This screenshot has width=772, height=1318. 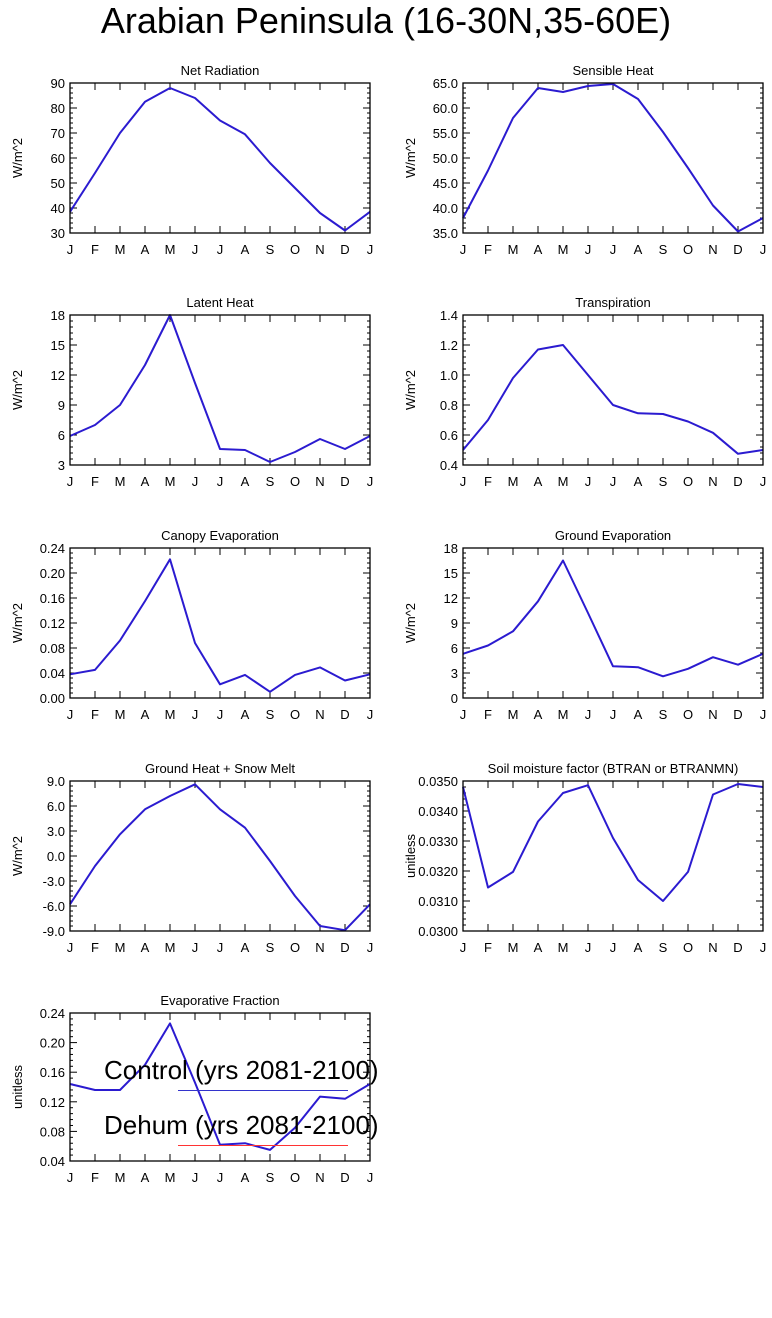 I want to click on y-tick-label: 0.16, so click(x=52, y=1072).